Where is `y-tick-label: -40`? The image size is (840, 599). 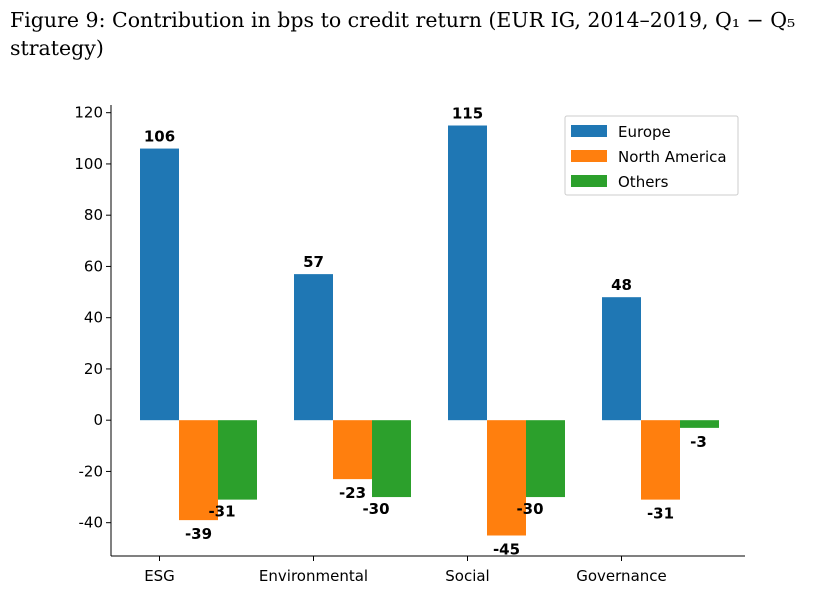
y-tick-label: -40 is located at coordinates (91, 523).